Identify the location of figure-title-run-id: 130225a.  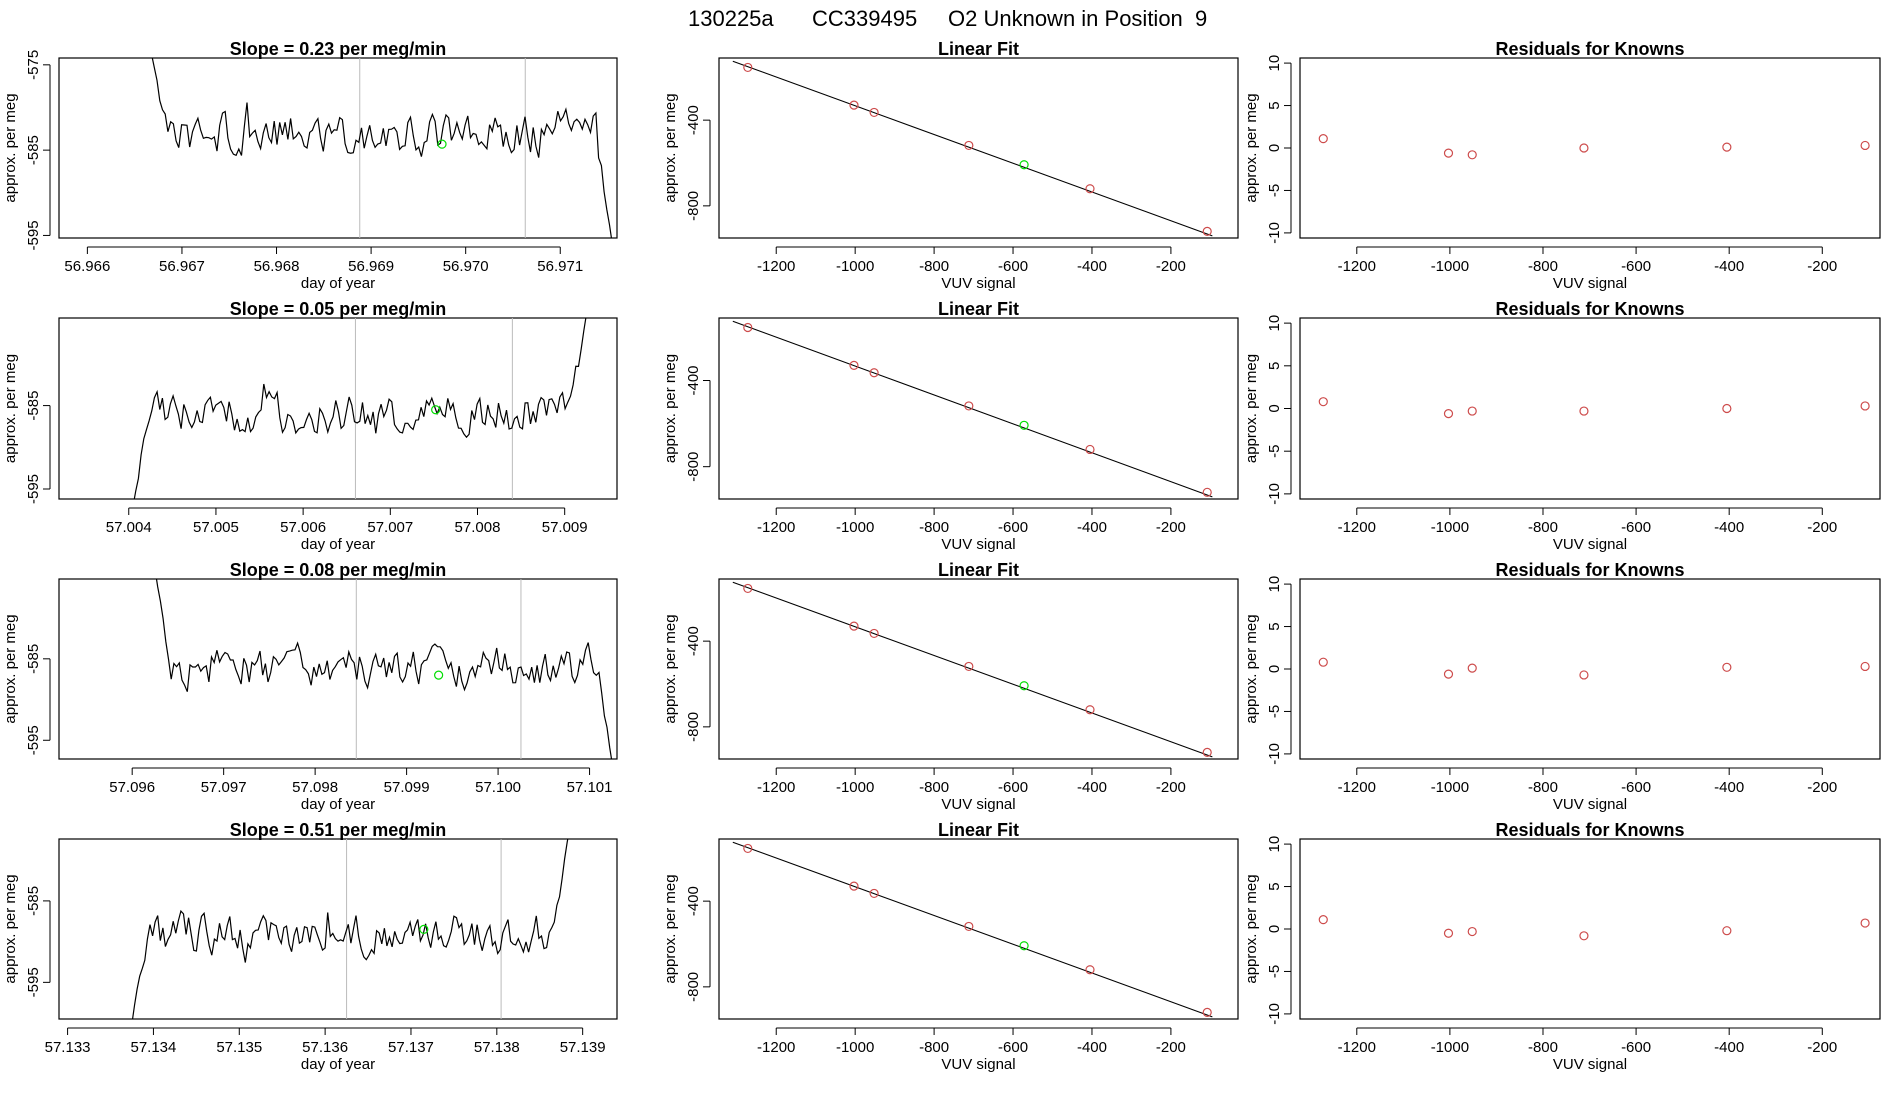
(731, 18).